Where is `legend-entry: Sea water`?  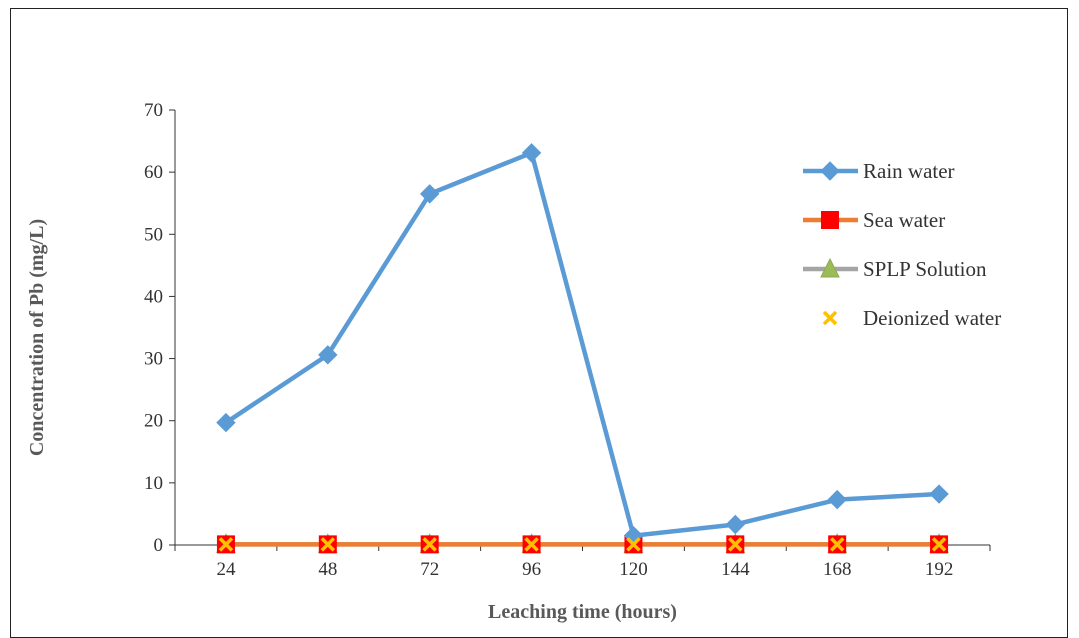 legend-entry: Sea water is located at coordinates (874, 220).